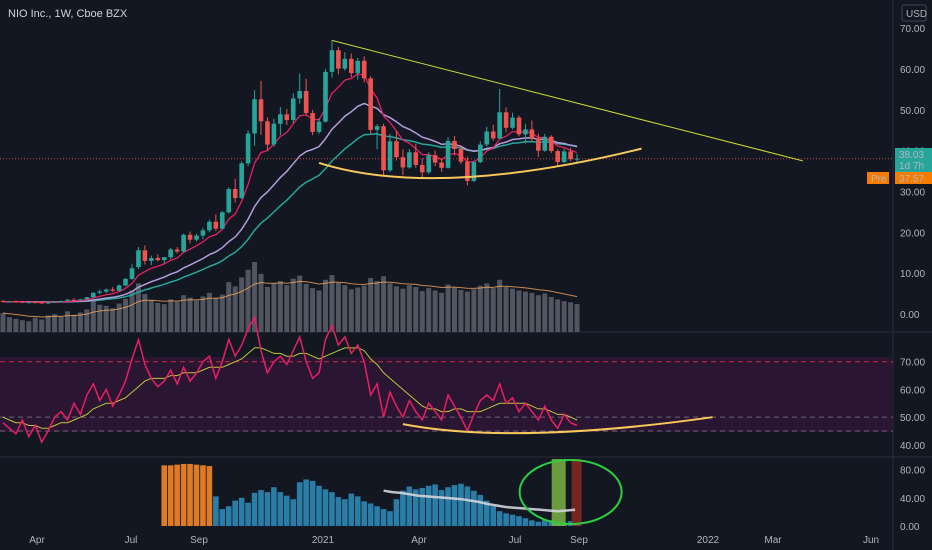 The width and height of the screenshot is (932, 550). Describe the element at coordinates (910, 527) in the screenshot. I see `oscillator-tick-label: 0.00` at that location.